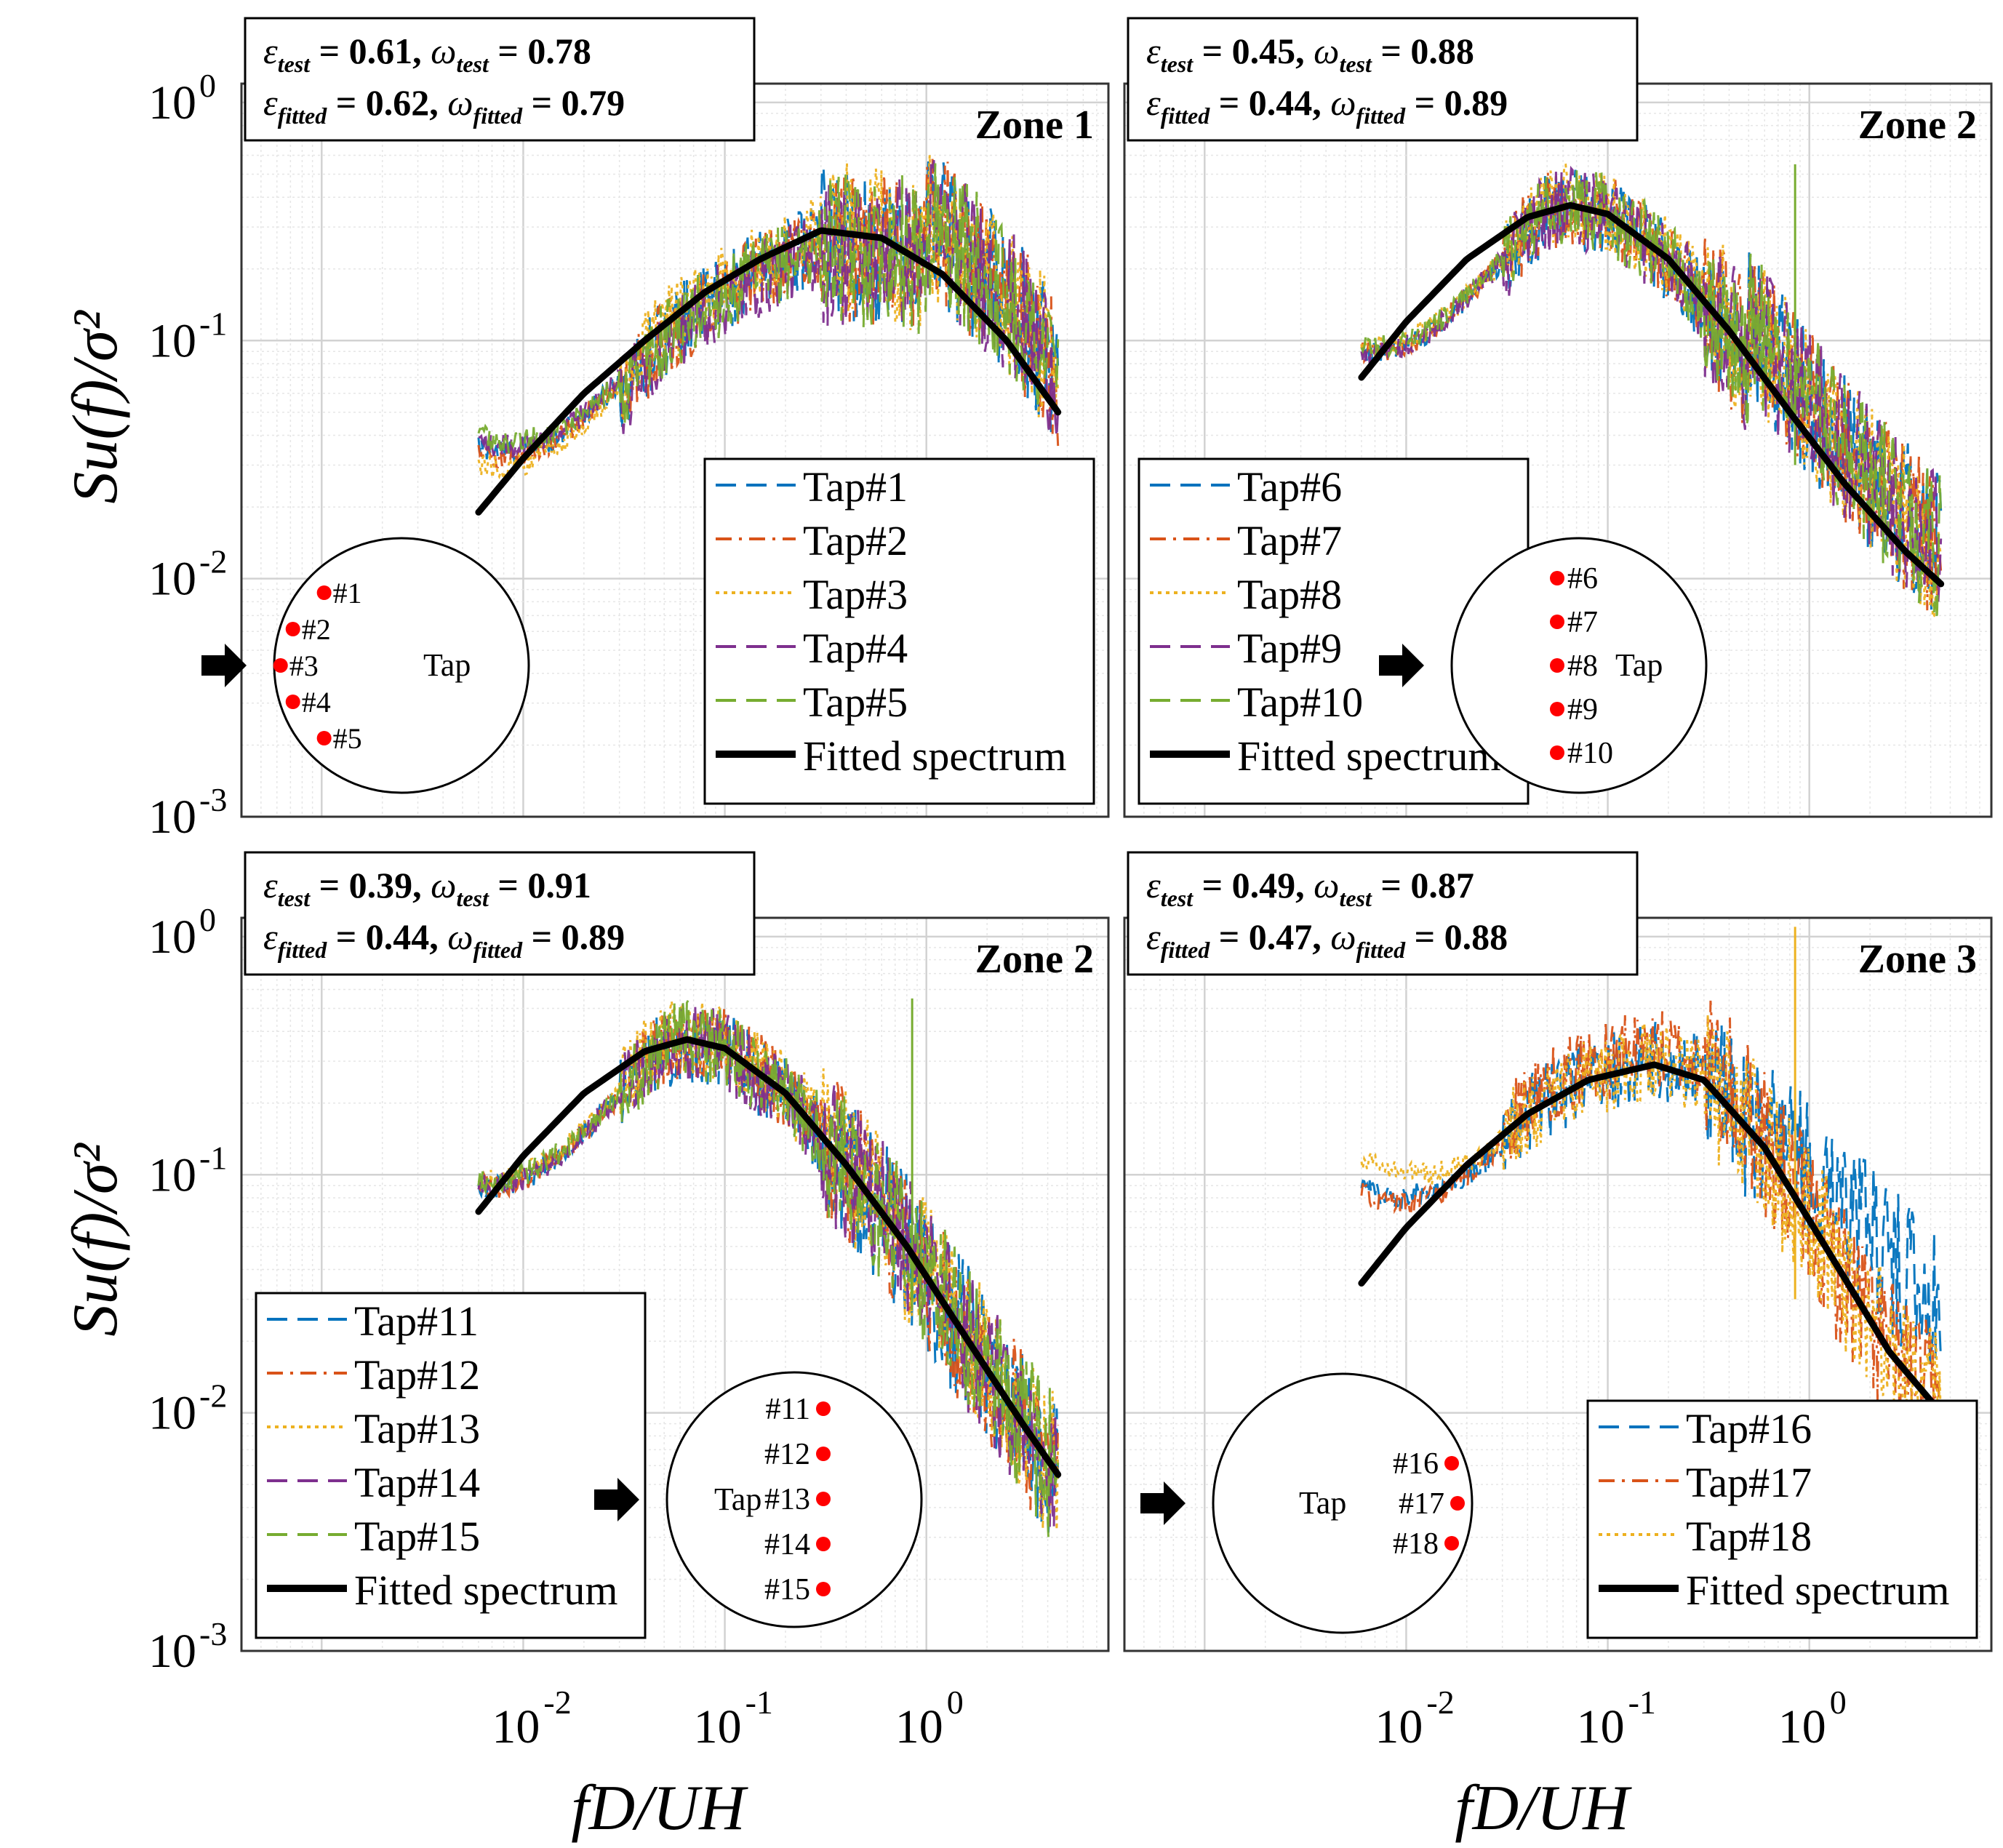  What do you see at coordinates (427, 888) in the screenshot?
I see `parameter-line: εtest = 0.39, ωtest = 0.91` at bounding box center [427, 888].